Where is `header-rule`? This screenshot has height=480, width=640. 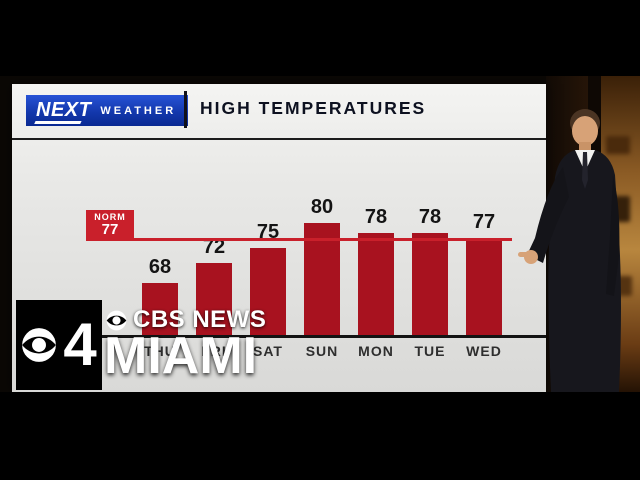 header-rule is located at coordinates (279, 139).